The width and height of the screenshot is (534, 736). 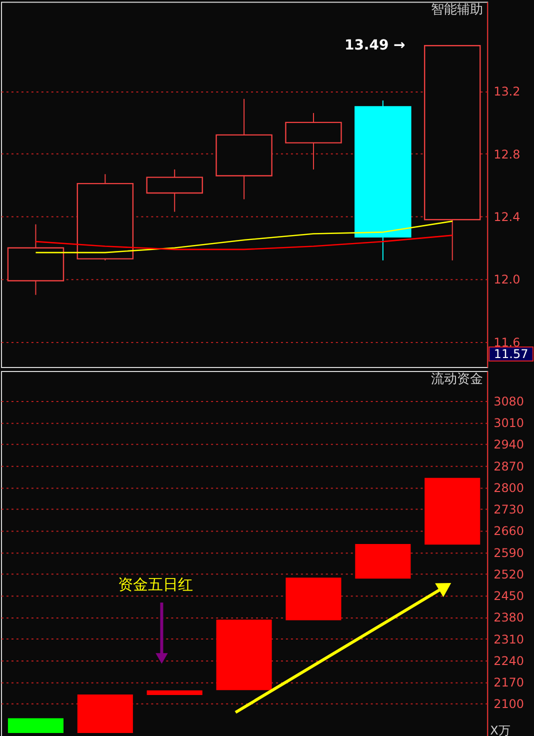 What do you see at coordinates (507, 217) in the screenshot?
I see `y-tick-label: 12.4` at bounding box center [507, 217].